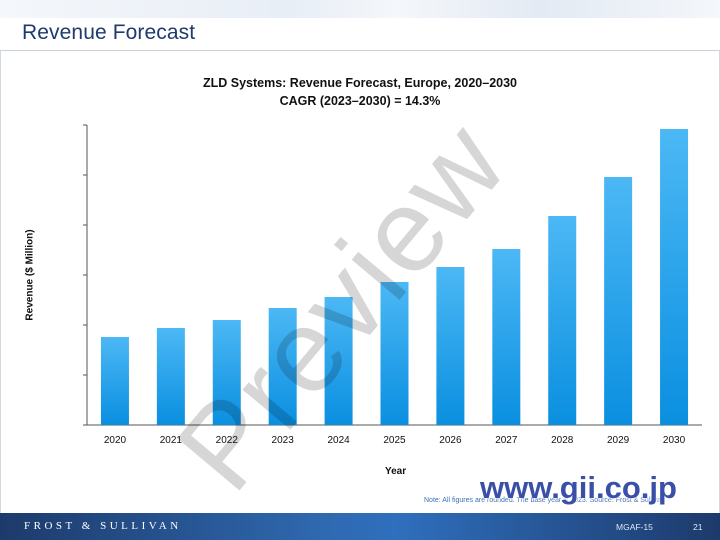 The image size is (720, 540). What do you see at coordinates (360, 526) in the screenshot?
I see `footer-bar: FROST & SULLIVAN MGAF-15 21` at bounding box center [360, 526].